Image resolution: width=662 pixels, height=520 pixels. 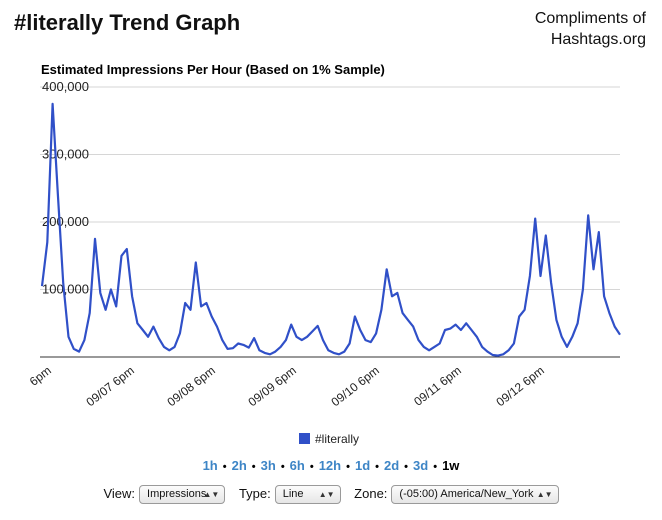 I want to click on range-2h: 2h, so click(x=239, y=465).